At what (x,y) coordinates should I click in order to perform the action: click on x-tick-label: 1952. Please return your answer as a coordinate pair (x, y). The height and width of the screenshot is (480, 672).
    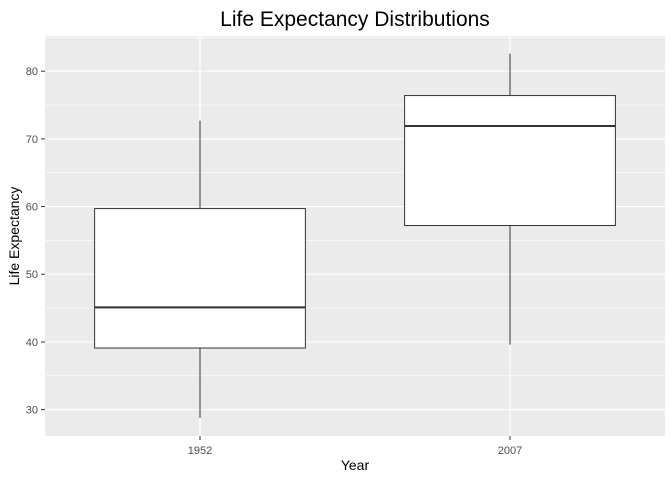
    Looking at the image, I should click on (200, 451).